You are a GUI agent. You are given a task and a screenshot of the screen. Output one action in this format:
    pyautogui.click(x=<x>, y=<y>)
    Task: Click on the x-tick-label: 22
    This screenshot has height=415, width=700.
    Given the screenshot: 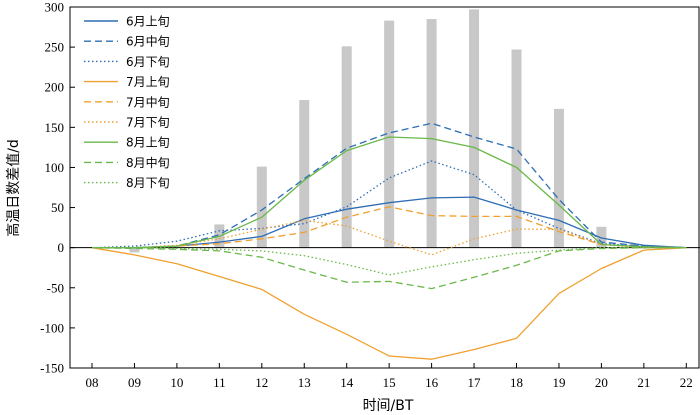 What is the action you would take?
    pyautogui.click(x=686, y=382)
    